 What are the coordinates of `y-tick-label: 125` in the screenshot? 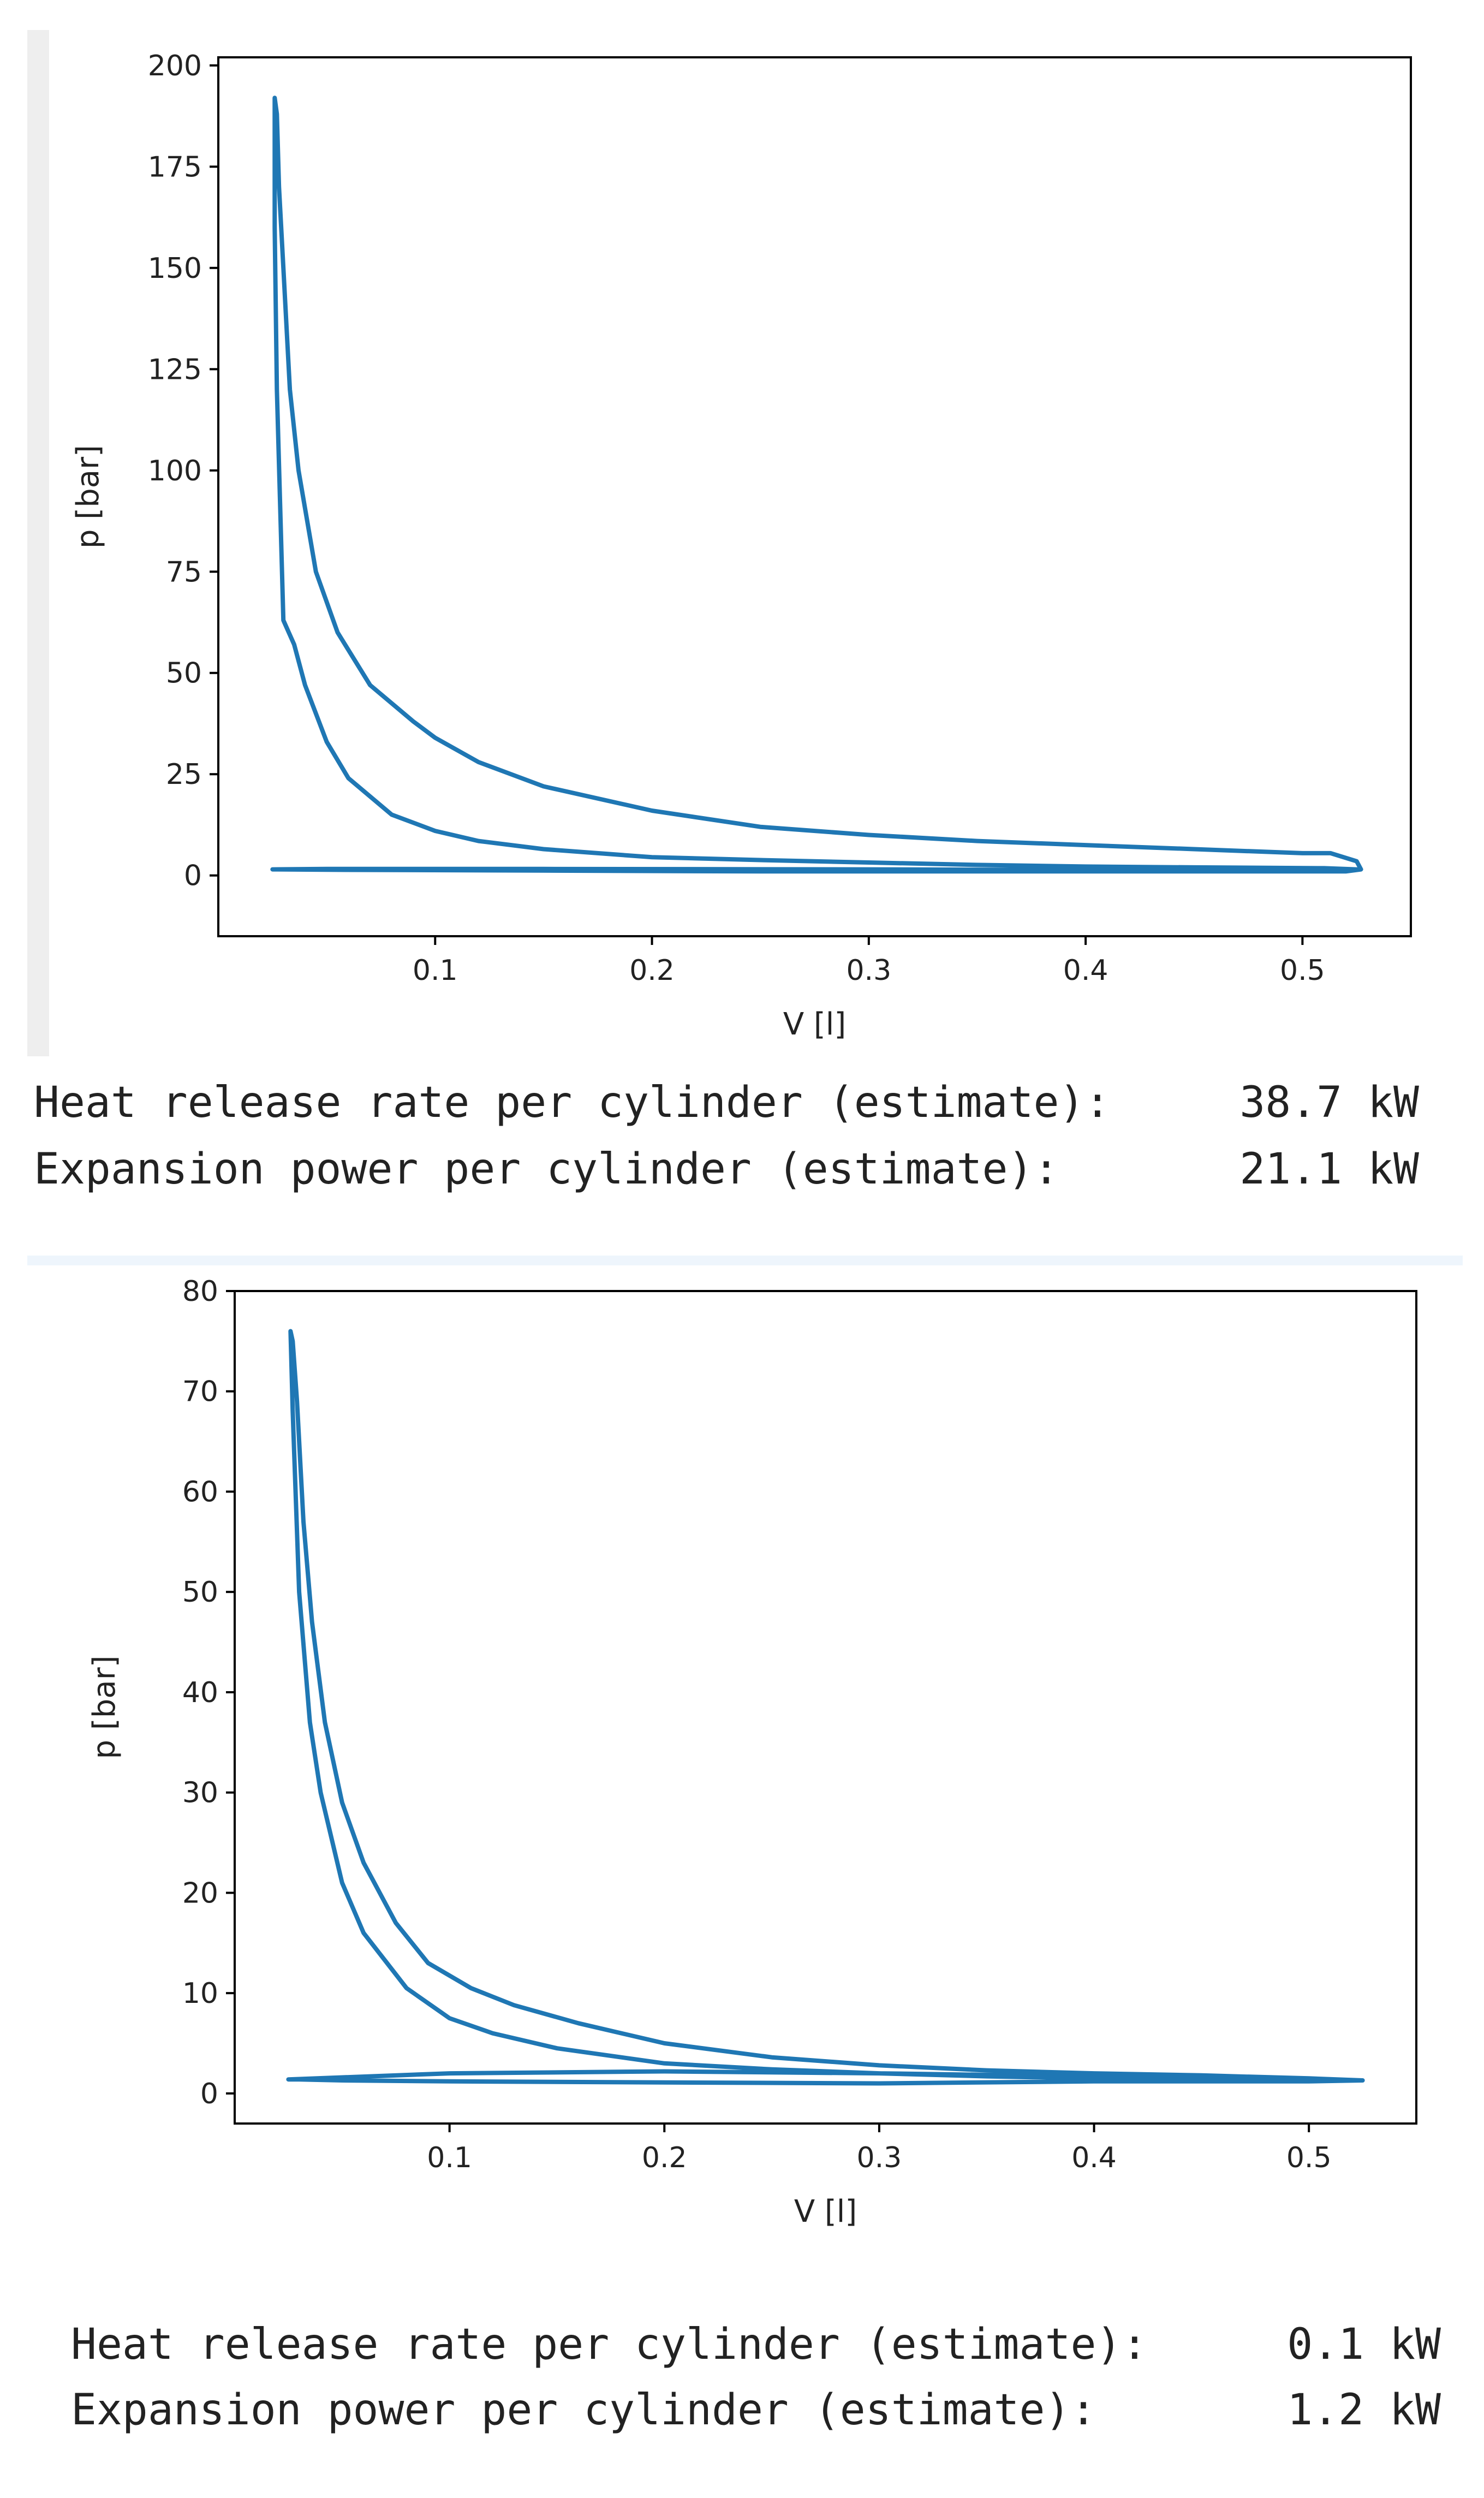 It's located at (175, 369).